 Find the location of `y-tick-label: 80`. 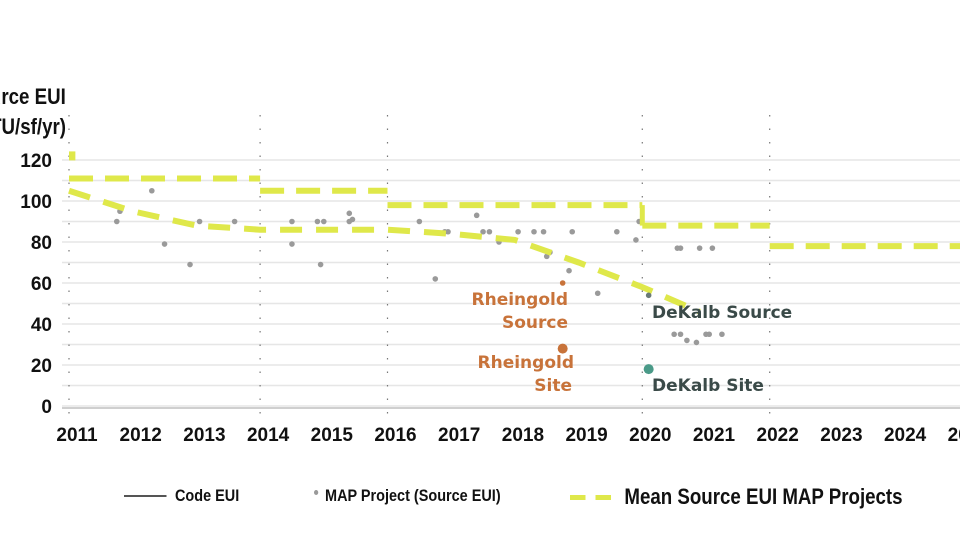

y-tick-label: 80 is located at coordinates (41, 243).